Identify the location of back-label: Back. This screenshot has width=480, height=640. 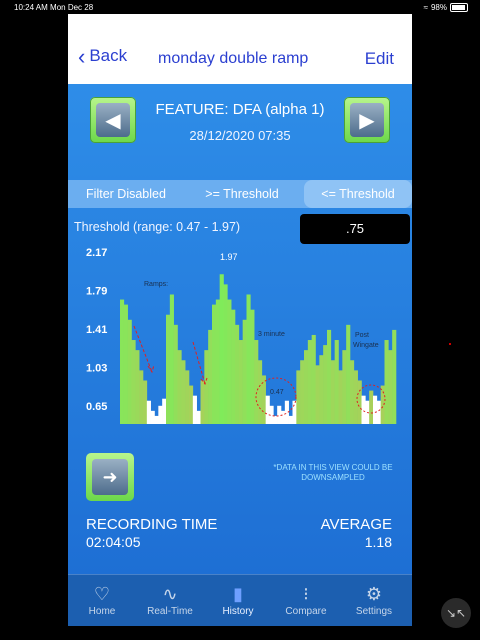
(108, 55).